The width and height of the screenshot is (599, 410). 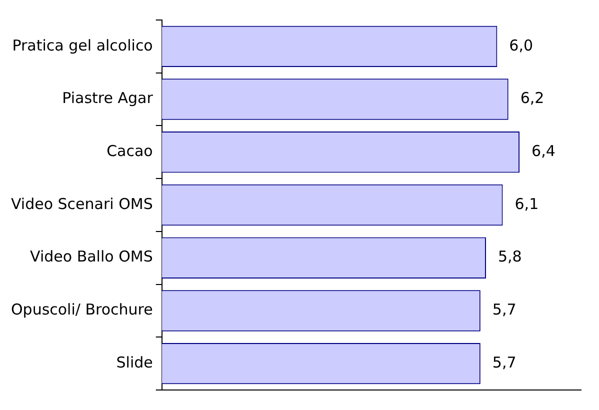 I want to click on y-tick-label: Cacao, so click(x=129, y=151).